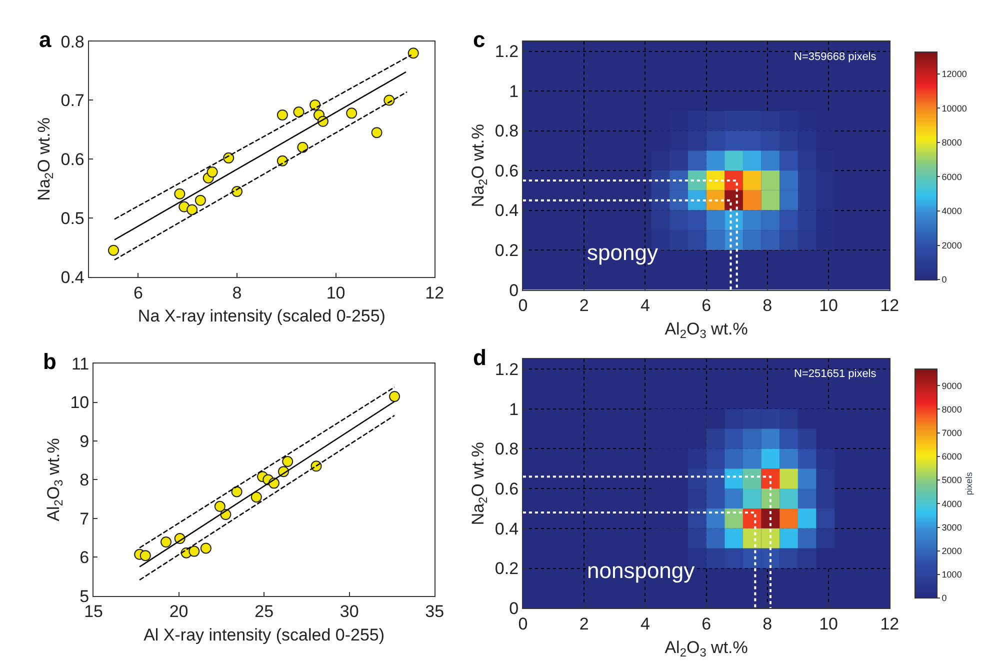 This screenshot has height=666, width=984. What do you see at coordinates (264, 635) in the screenshot?
I see `x-axis-title: Al X-ray intensity (scaled 0-255)` at bounding box center [264, 635].